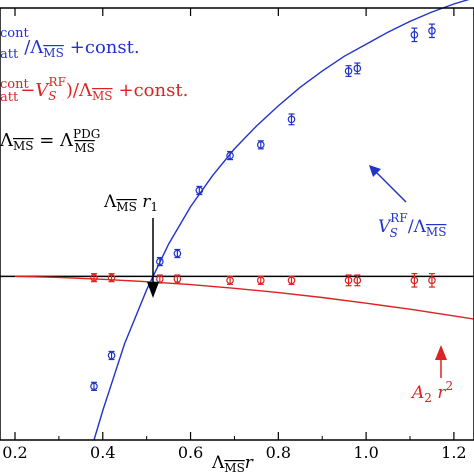 The height and width of the screenshot is (474, 474). I want to click on x-tick-label: 1.0, so click(365, 452).